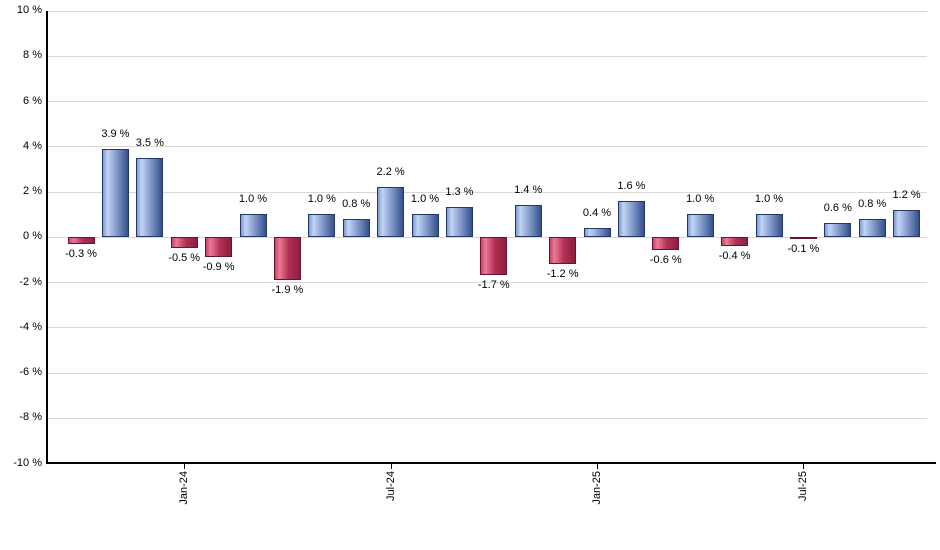 Image resolution: width=940 pixels, height=550 pixels. I want to click on x-axis-label: Jan-24, so click(184, 488).